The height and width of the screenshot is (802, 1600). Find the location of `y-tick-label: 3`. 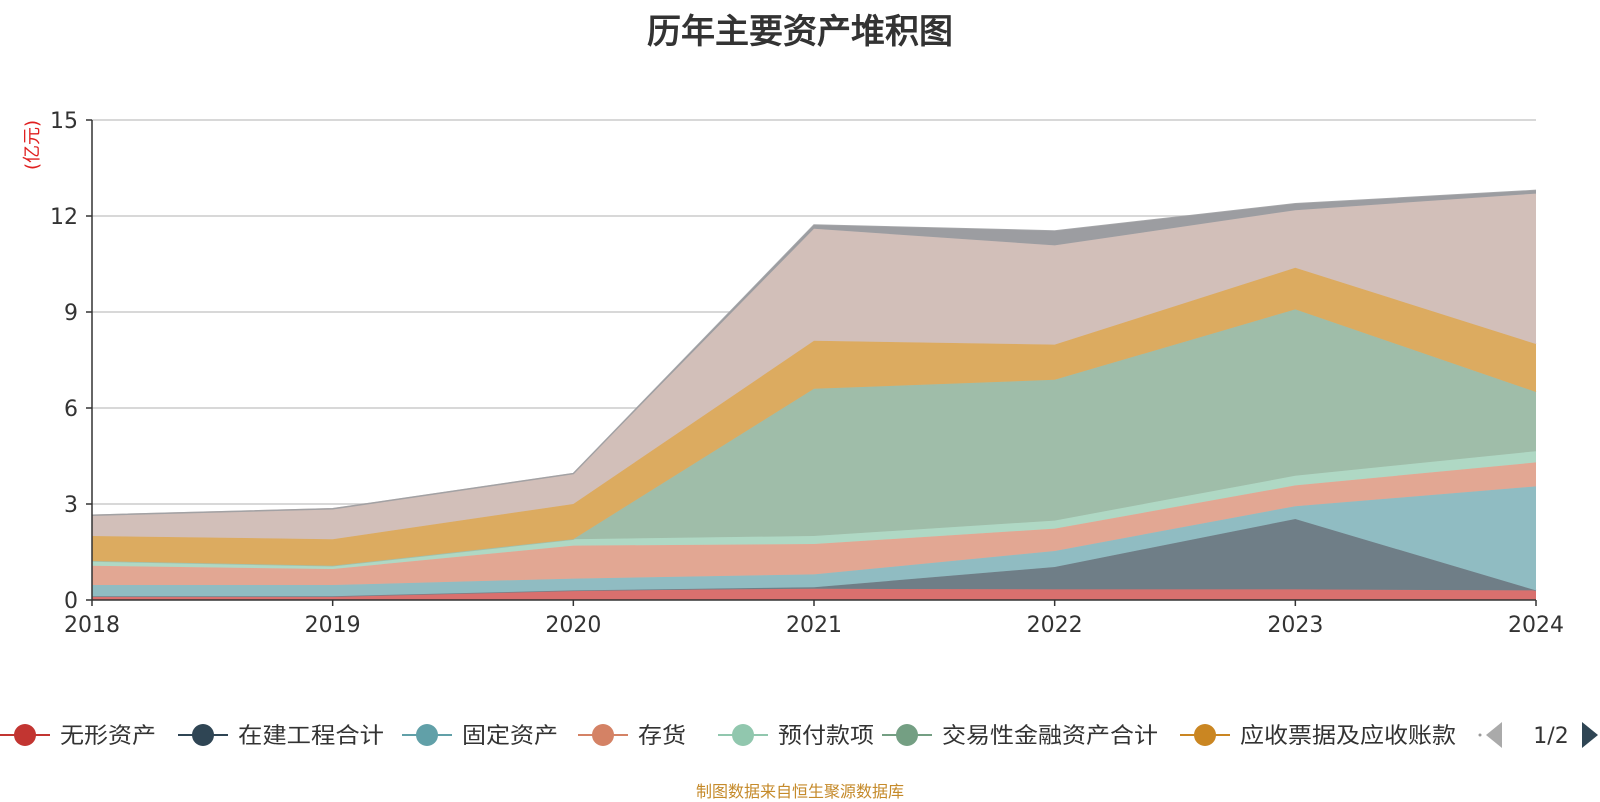

y-tick-label: 3 is located at coordinates (71, 505).